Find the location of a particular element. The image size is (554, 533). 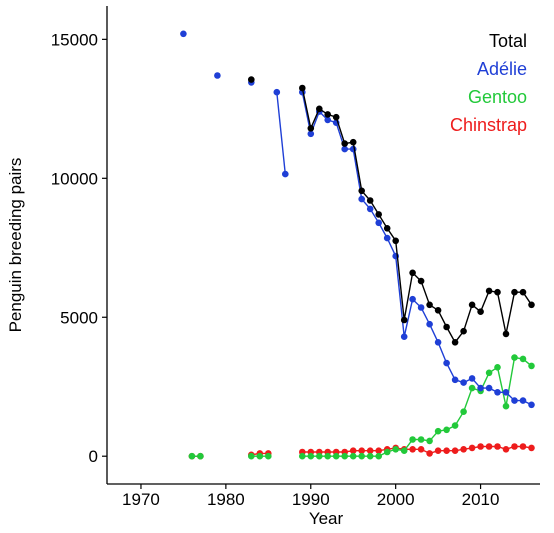

gentoo-line is located at coordinates (417, 406).